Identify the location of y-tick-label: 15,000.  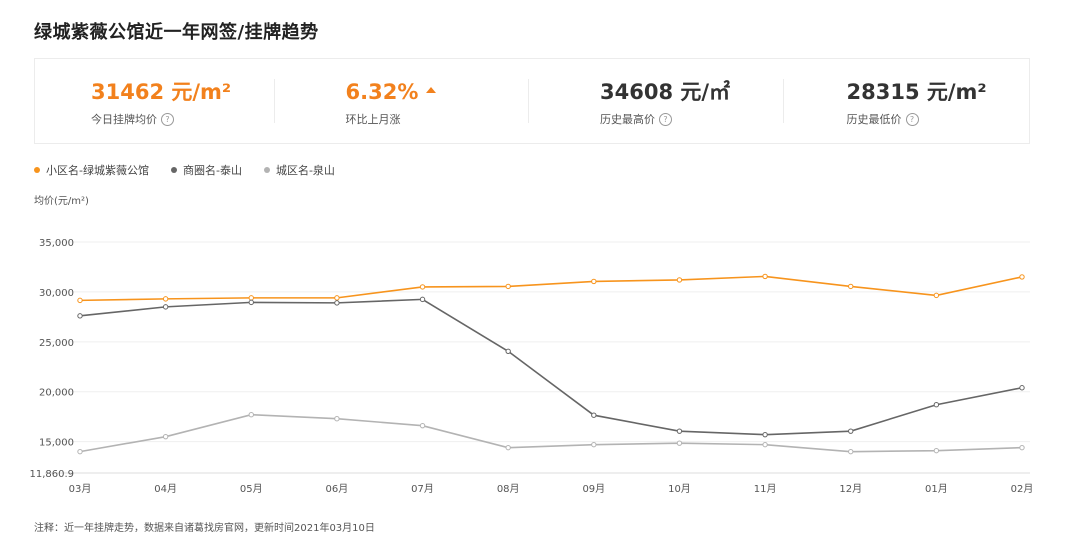
(56, 443).